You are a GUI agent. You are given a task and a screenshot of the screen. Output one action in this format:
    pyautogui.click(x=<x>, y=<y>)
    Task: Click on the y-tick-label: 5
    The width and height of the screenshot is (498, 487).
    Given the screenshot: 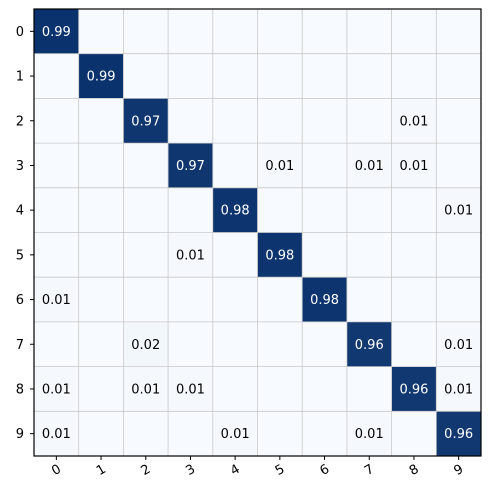 What is the action you would take?
    pyautogui.click(x=20, y=255)
    